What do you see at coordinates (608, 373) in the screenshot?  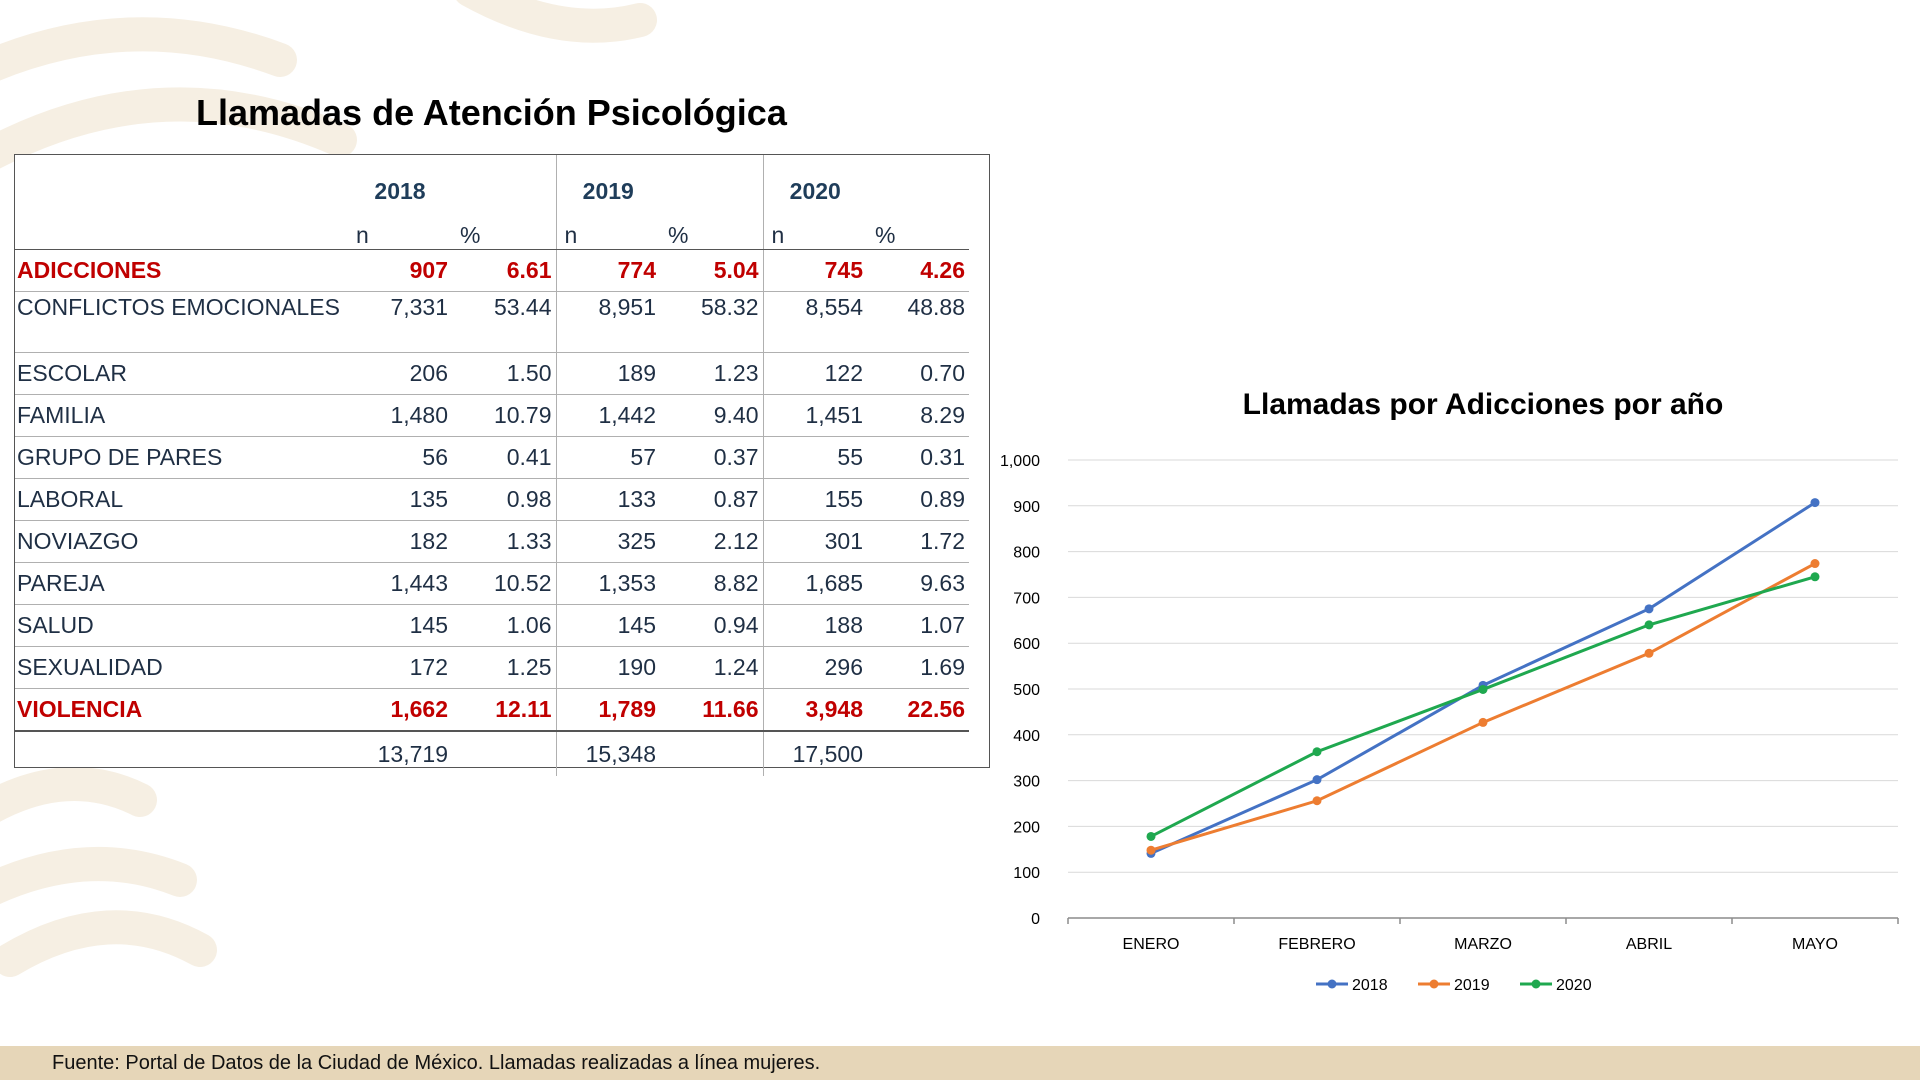 I see `row-value: 189` at bounding box center [608, 373].